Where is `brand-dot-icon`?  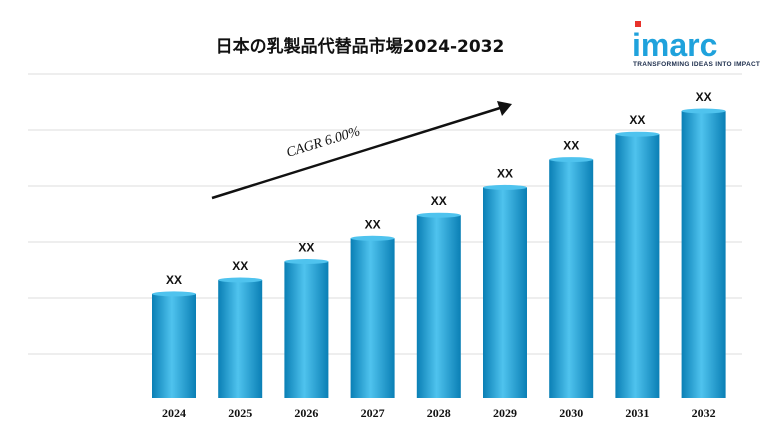
brand-dot-icon is located at coordinates (638, 24).